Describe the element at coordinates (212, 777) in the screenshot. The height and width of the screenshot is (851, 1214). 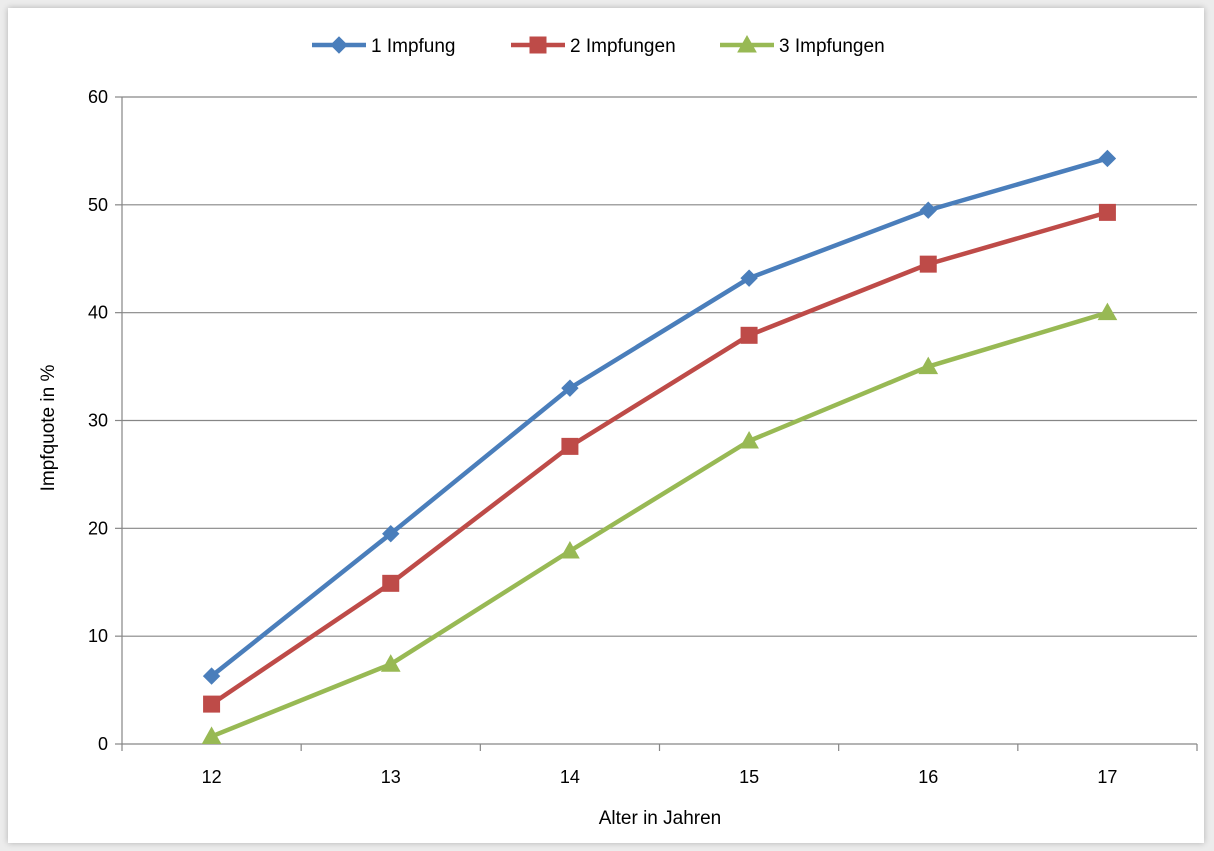
I see `x-tick-label: 12` at that location.